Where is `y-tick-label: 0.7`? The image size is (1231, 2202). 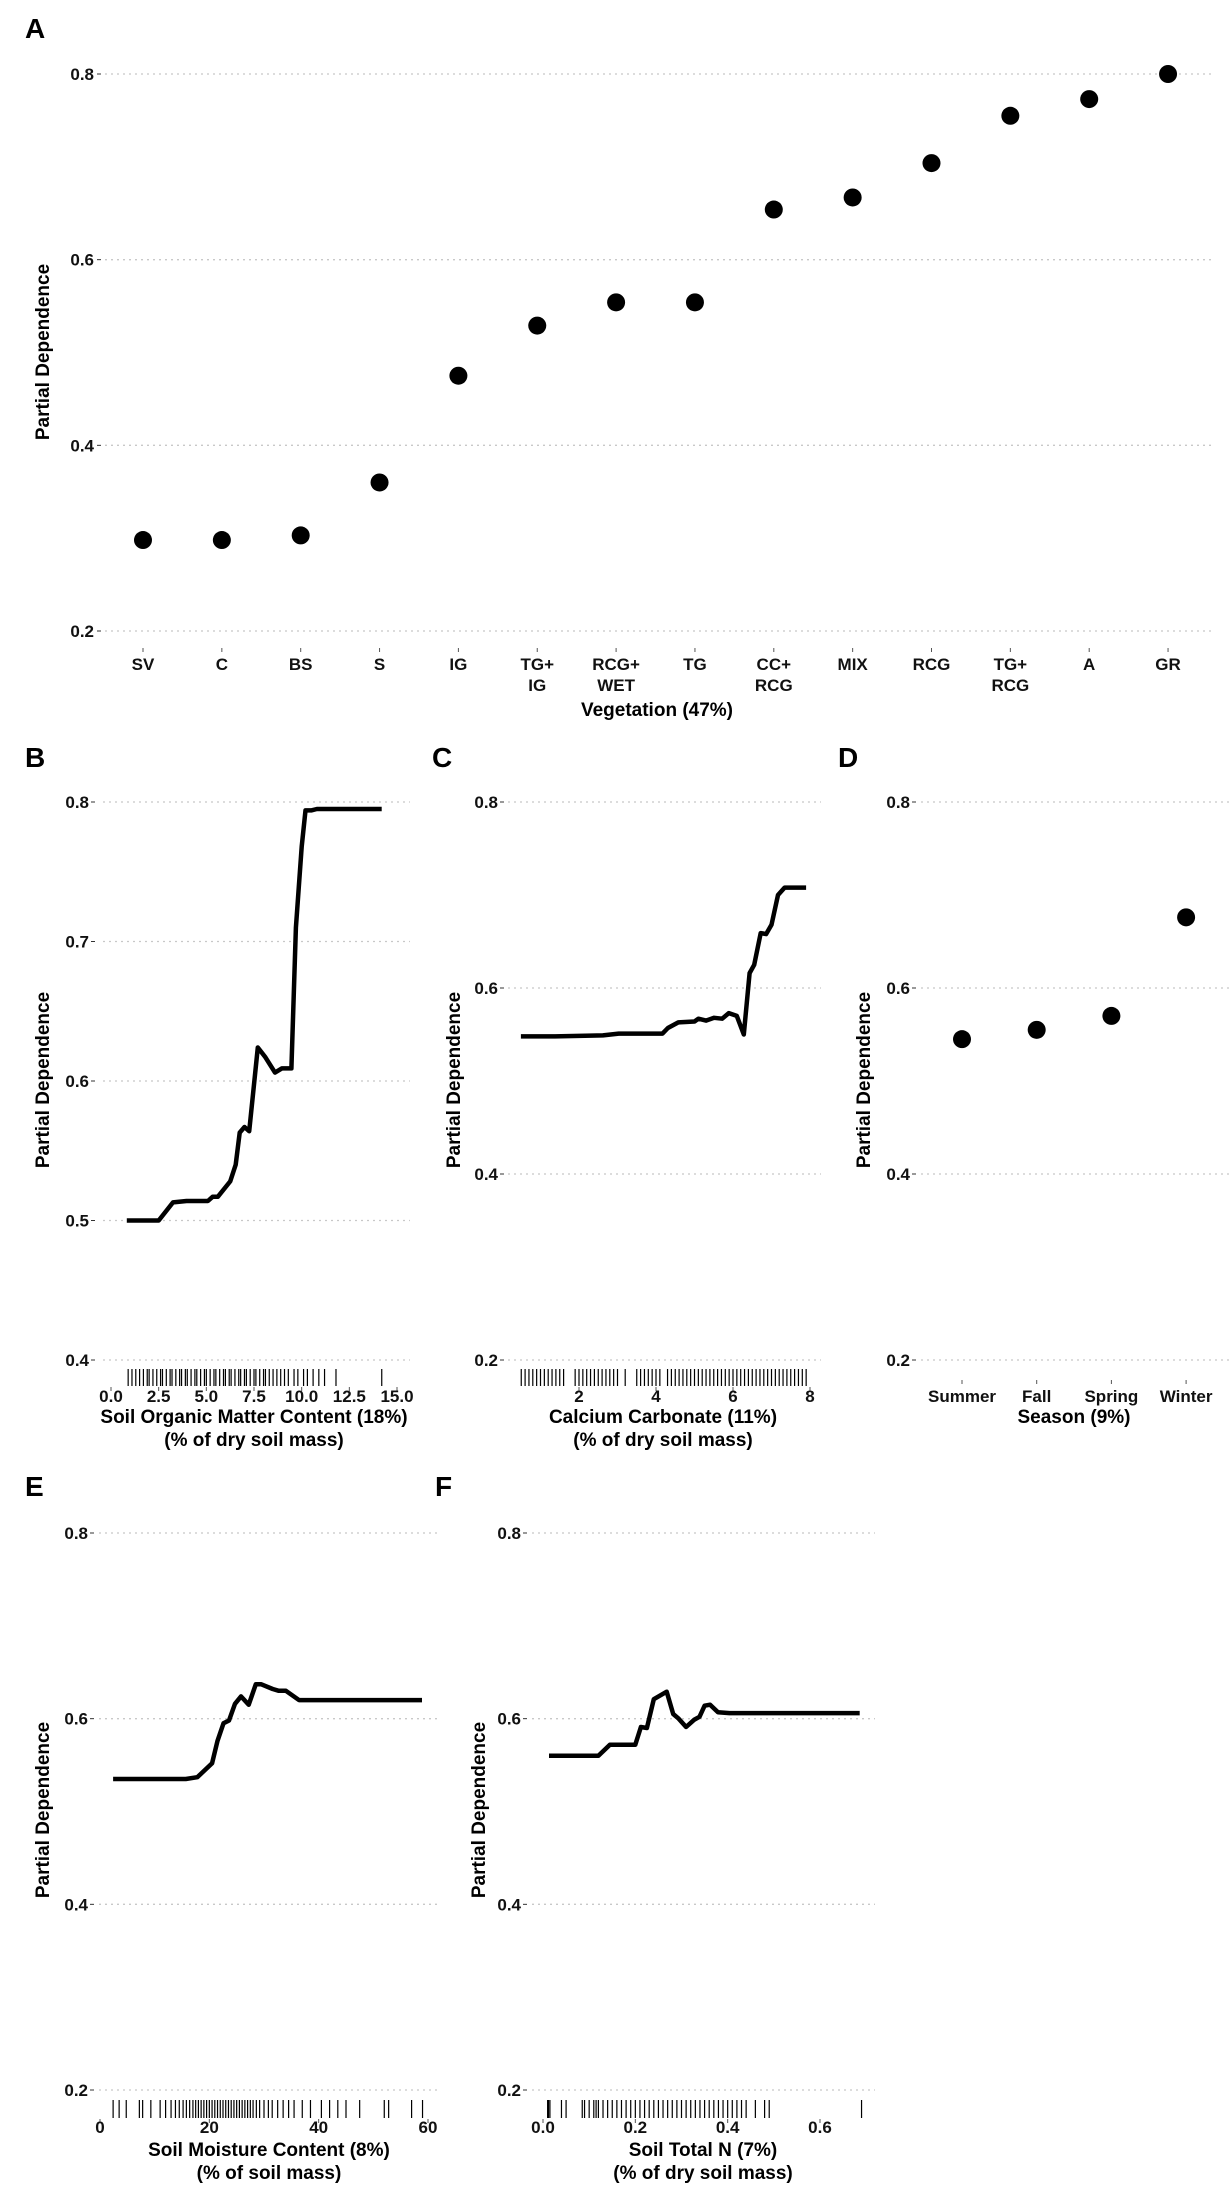 y-tick-label: 0.7 is located at coordinates (77, 942).